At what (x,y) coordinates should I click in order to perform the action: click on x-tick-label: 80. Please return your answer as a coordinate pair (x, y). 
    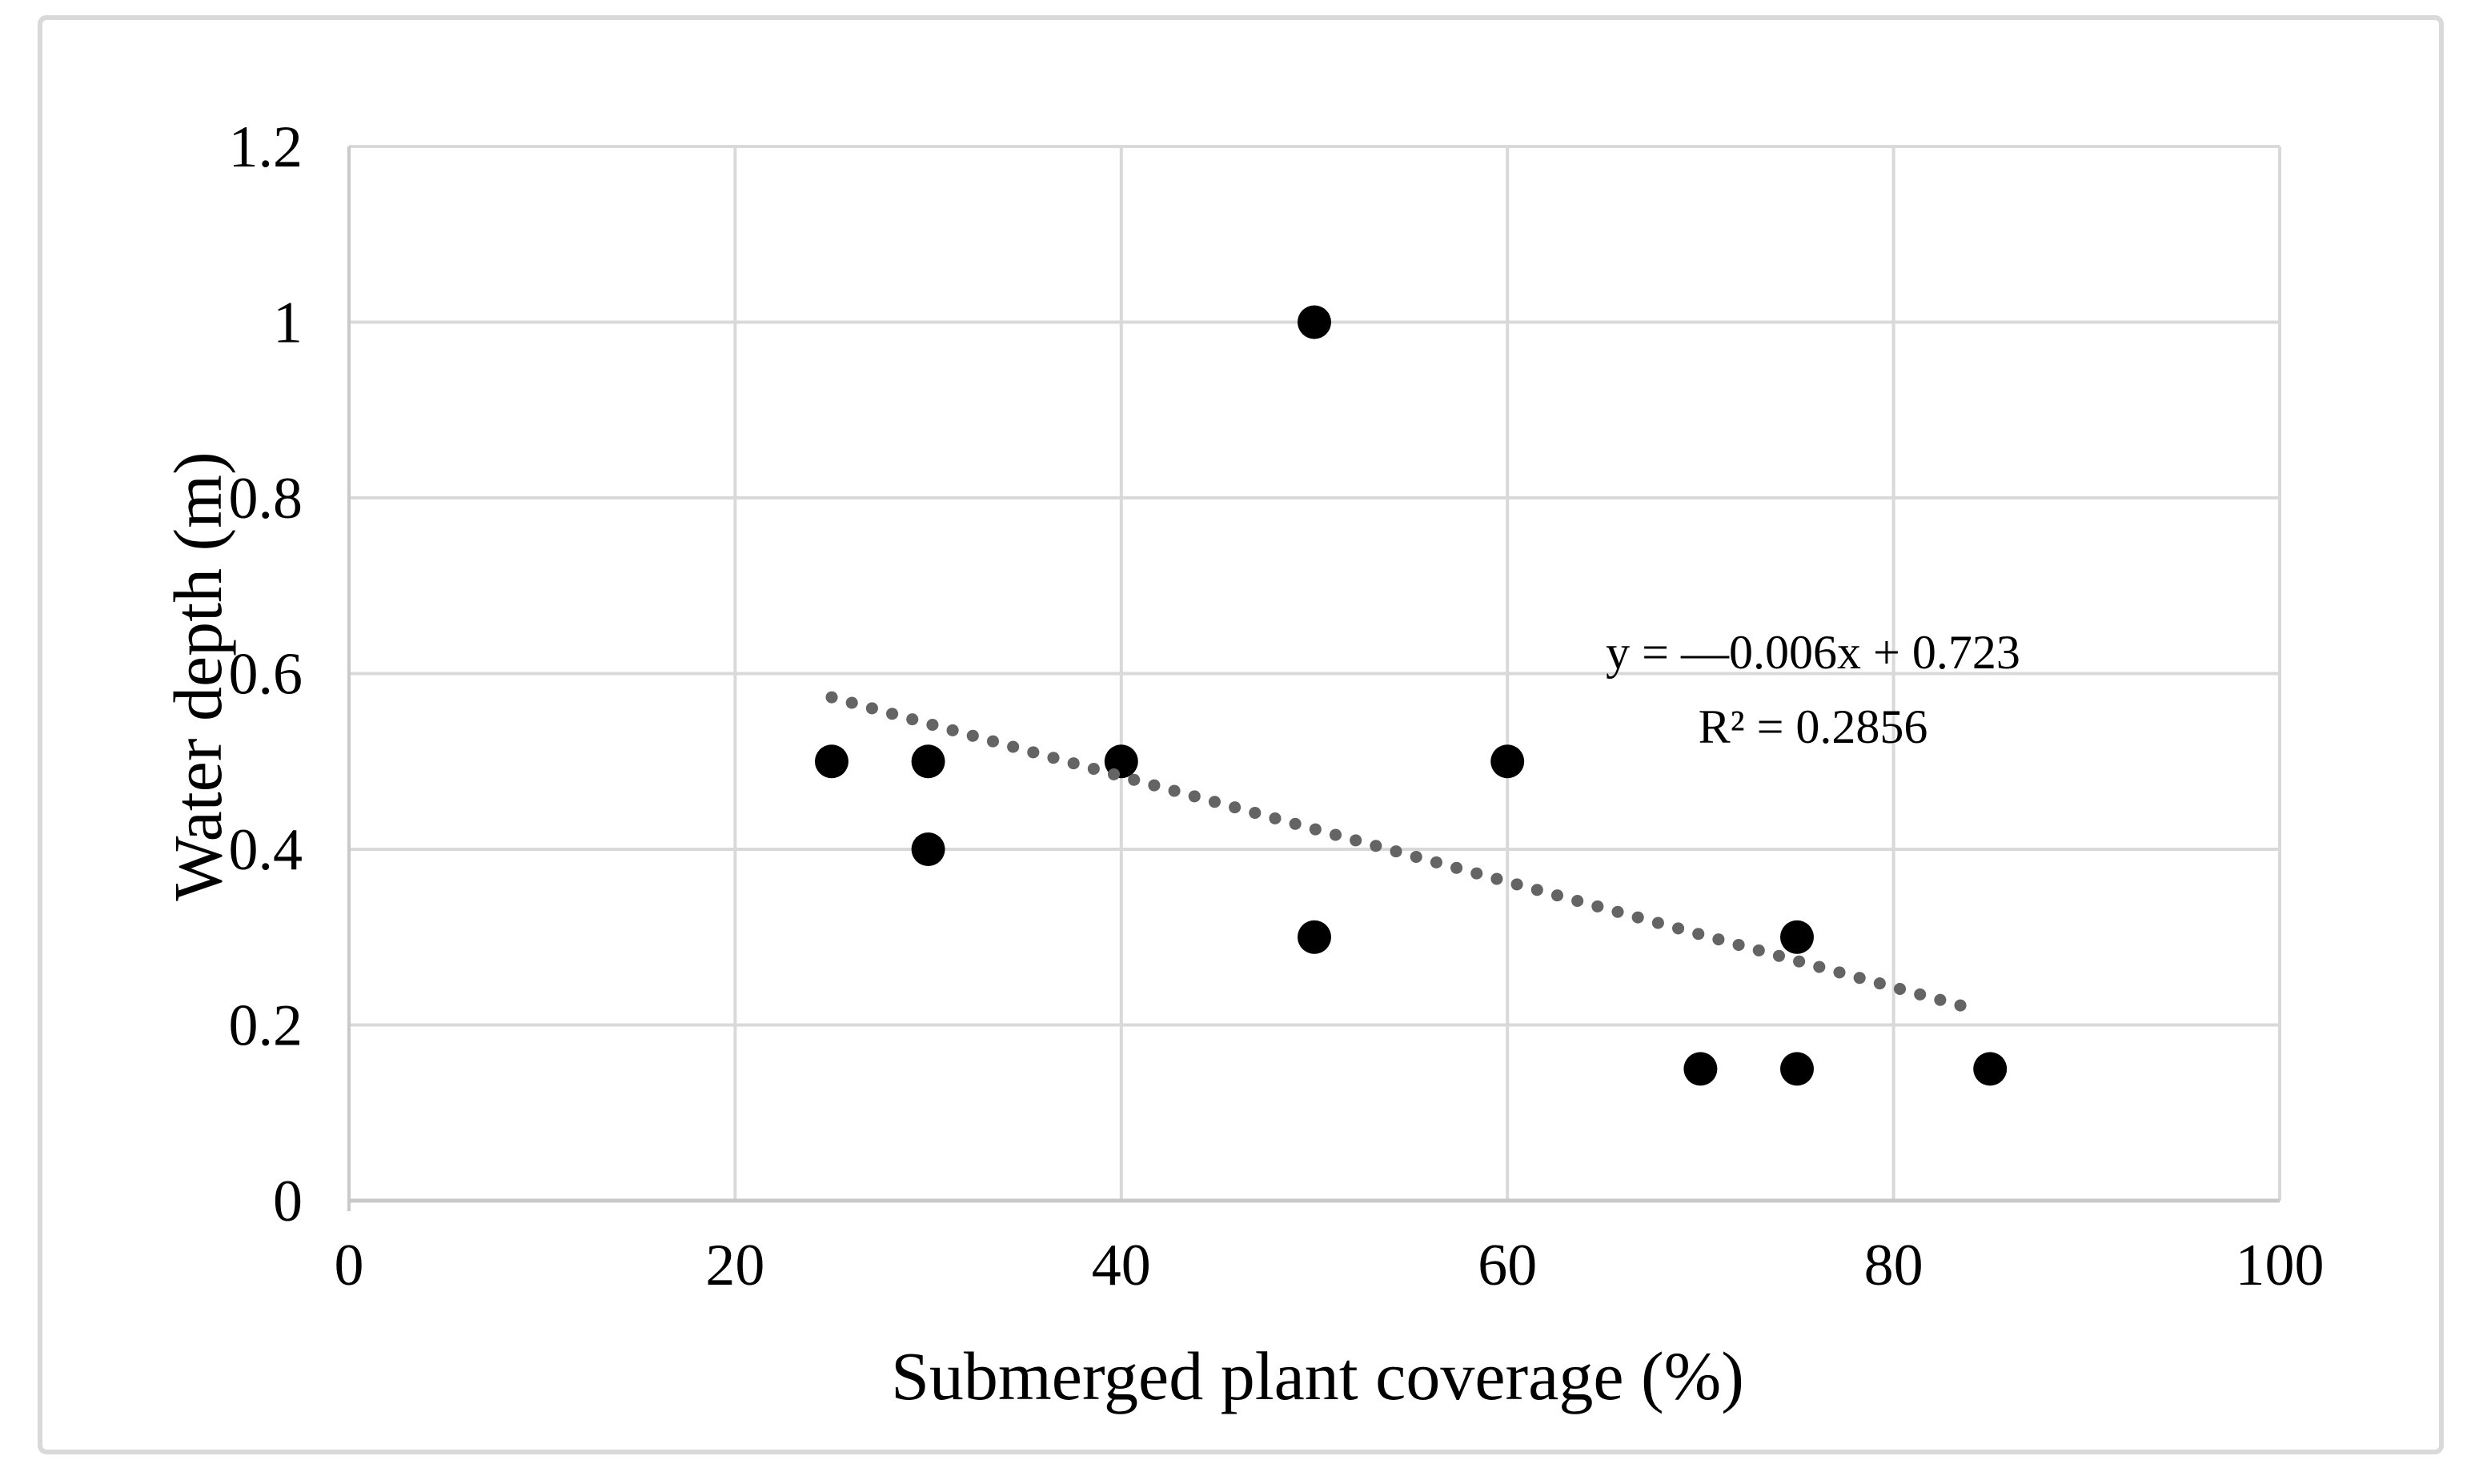
    Looking at the image, I should click on (1893, 1265).